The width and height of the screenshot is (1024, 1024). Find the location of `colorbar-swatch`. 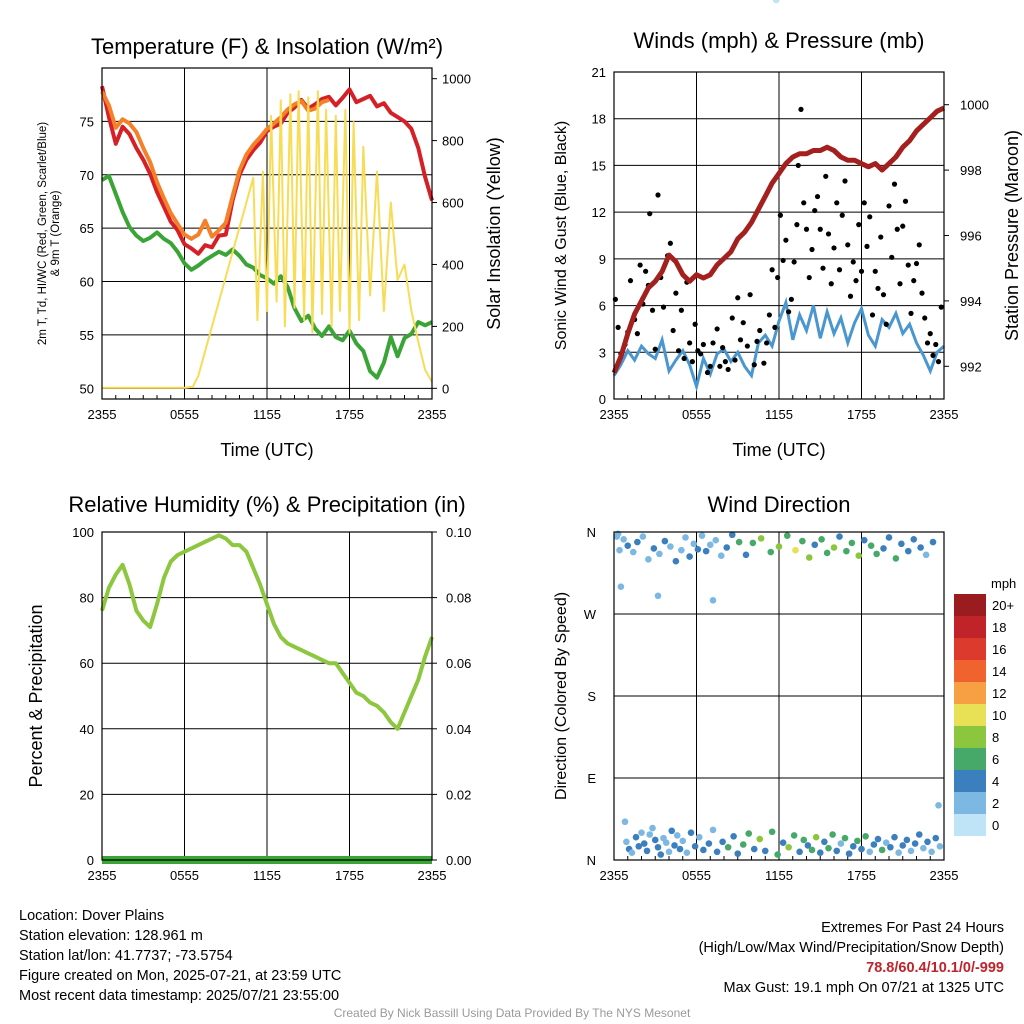

colorbar-swatch is located at coordinates (970, 715).